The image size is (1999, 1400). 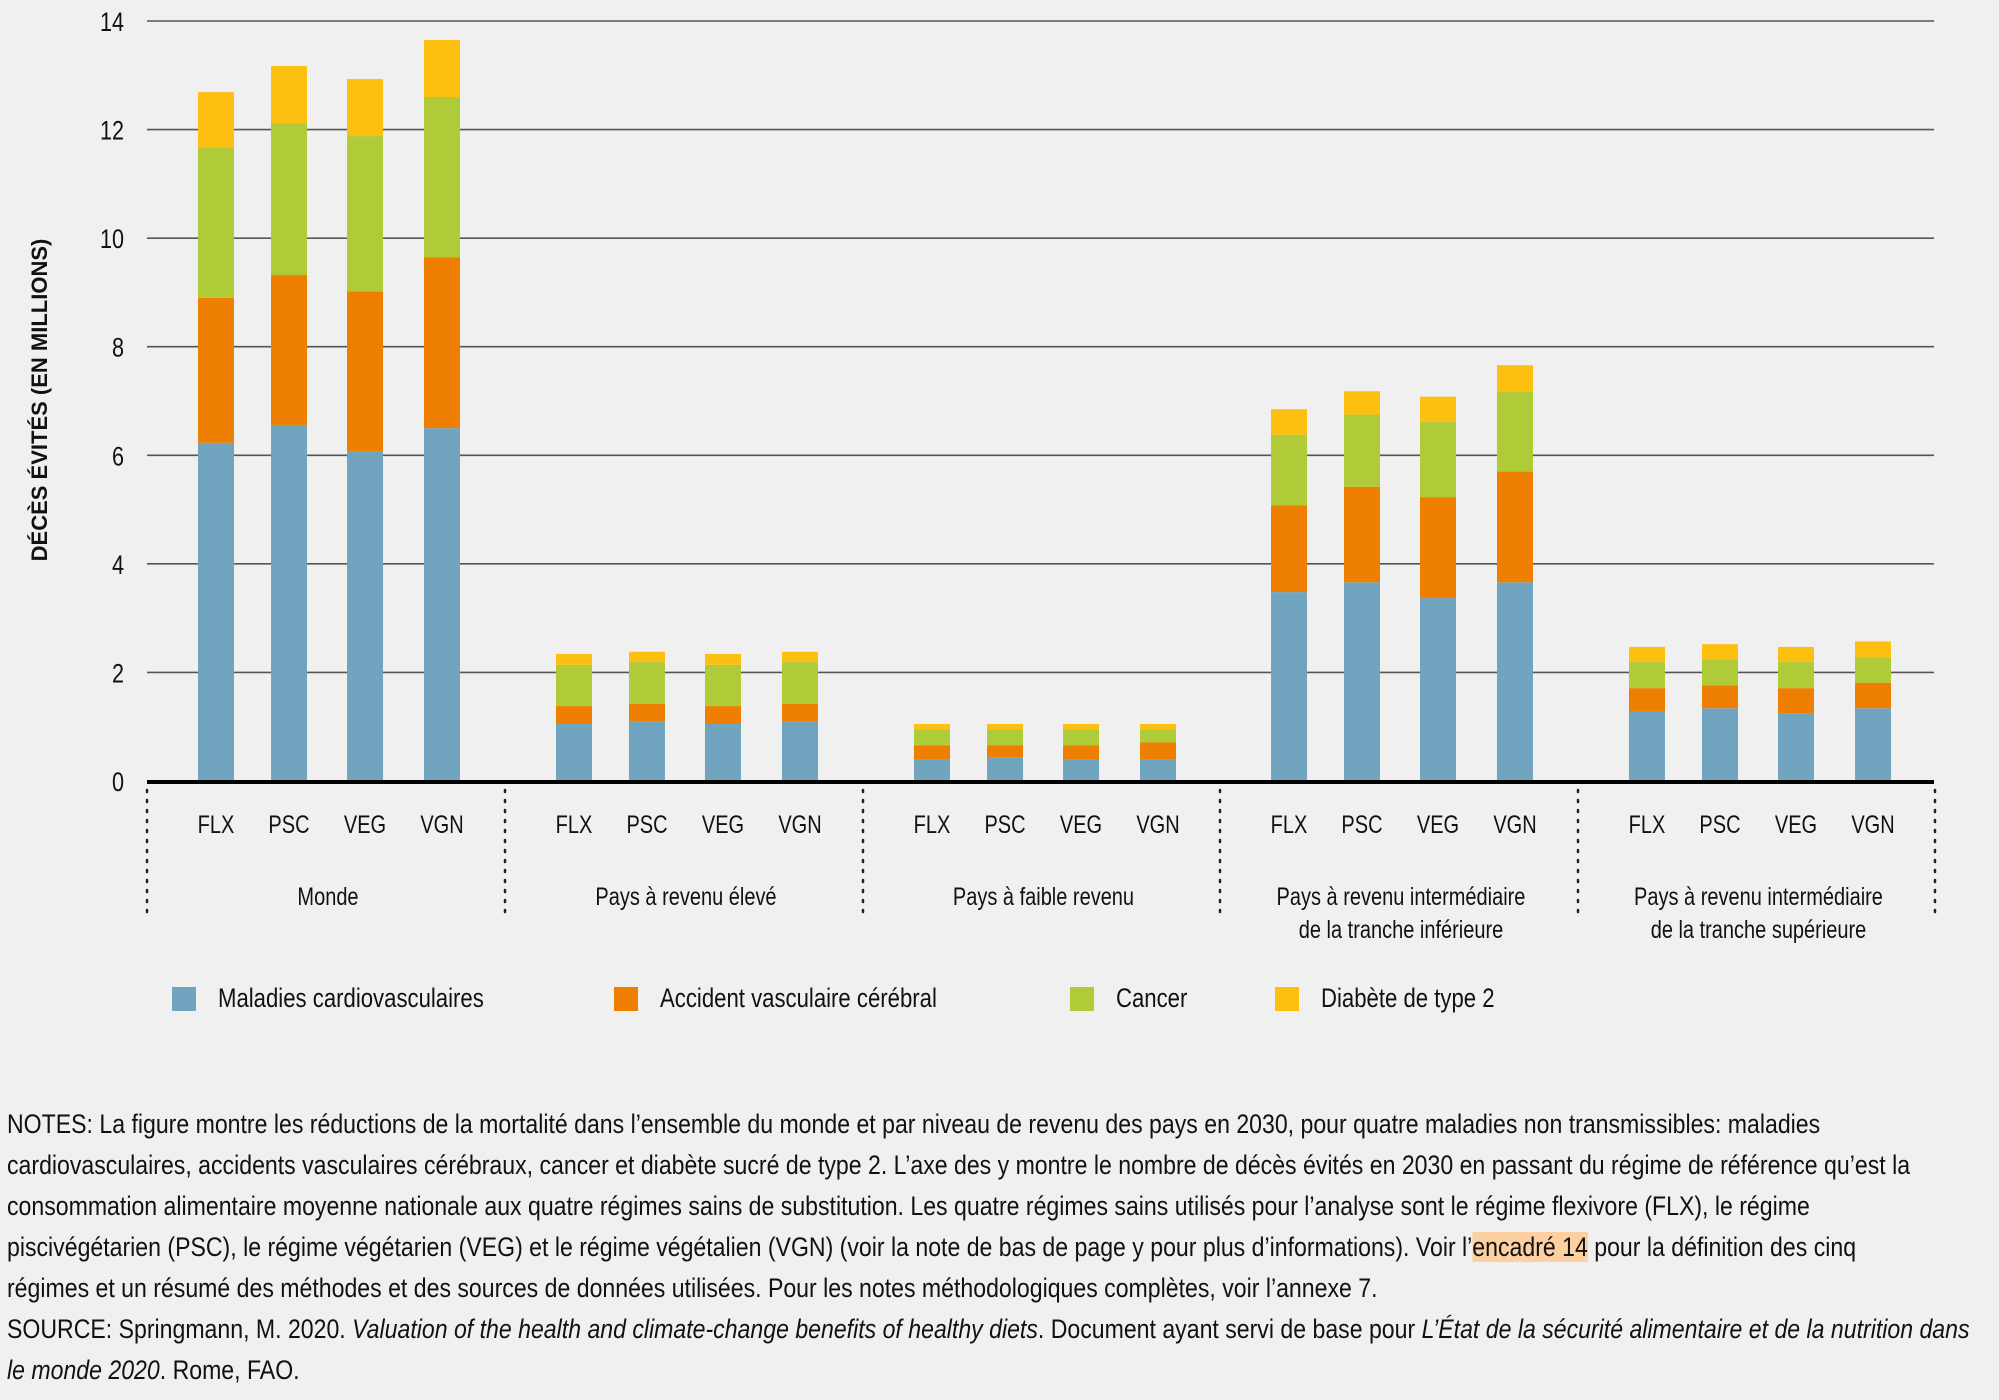 I want to click on group-label: de la tranche supérieure, so click(x=1759, y=930).